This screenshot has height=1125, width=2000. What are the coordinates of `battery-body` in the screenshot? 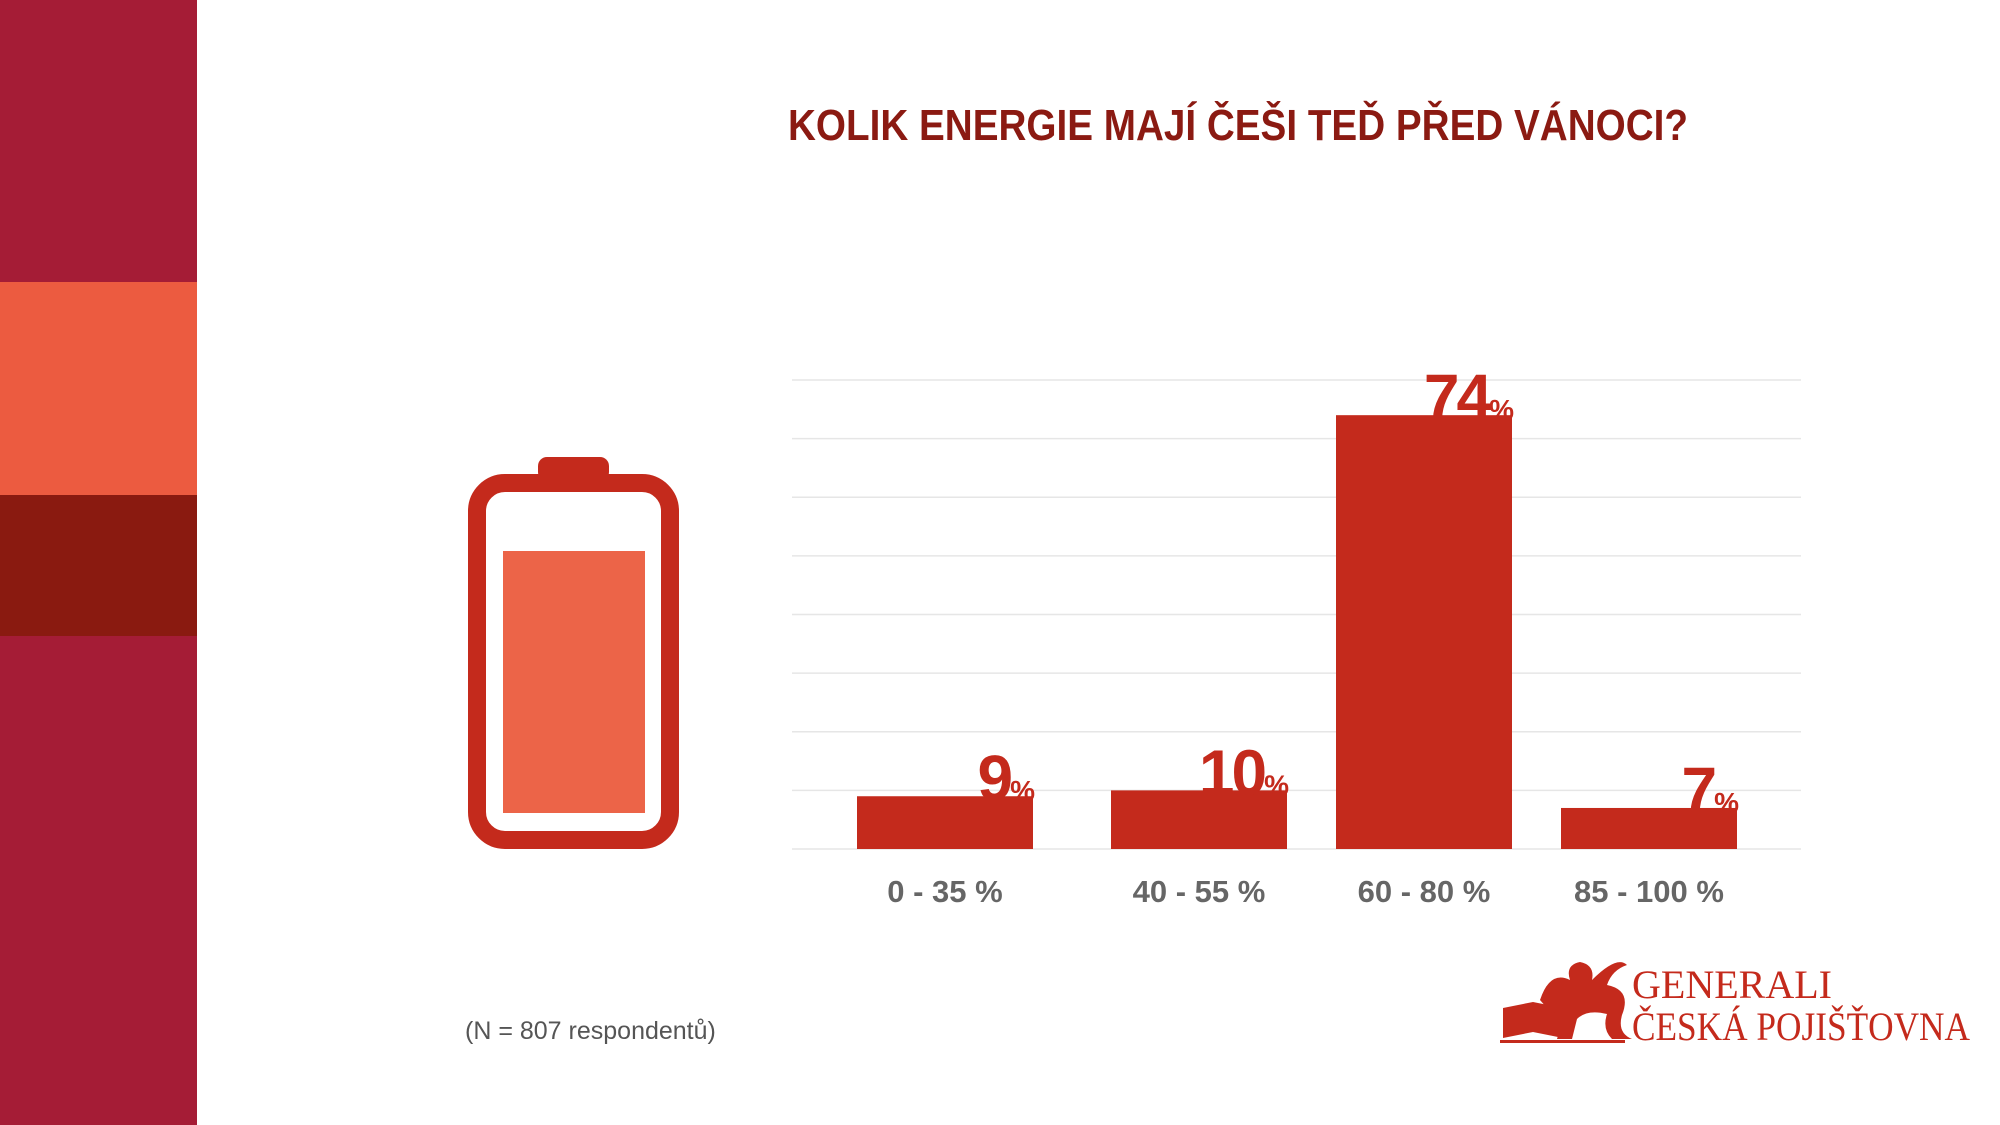 It's located at (573, 661).